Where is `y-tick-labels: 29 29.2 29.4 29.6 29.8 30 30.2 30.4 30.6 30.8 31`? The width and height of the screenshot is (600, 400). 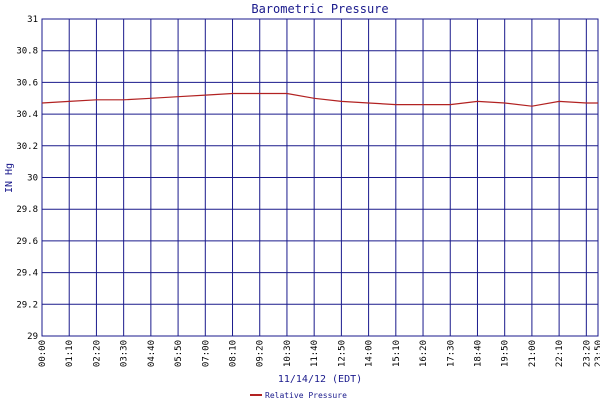
y-tick-labels: 29 29.2 29.4 29.6 29.8 30 30.2 30.4 30.6 30.8 31 is located at coordinates (27, 178).